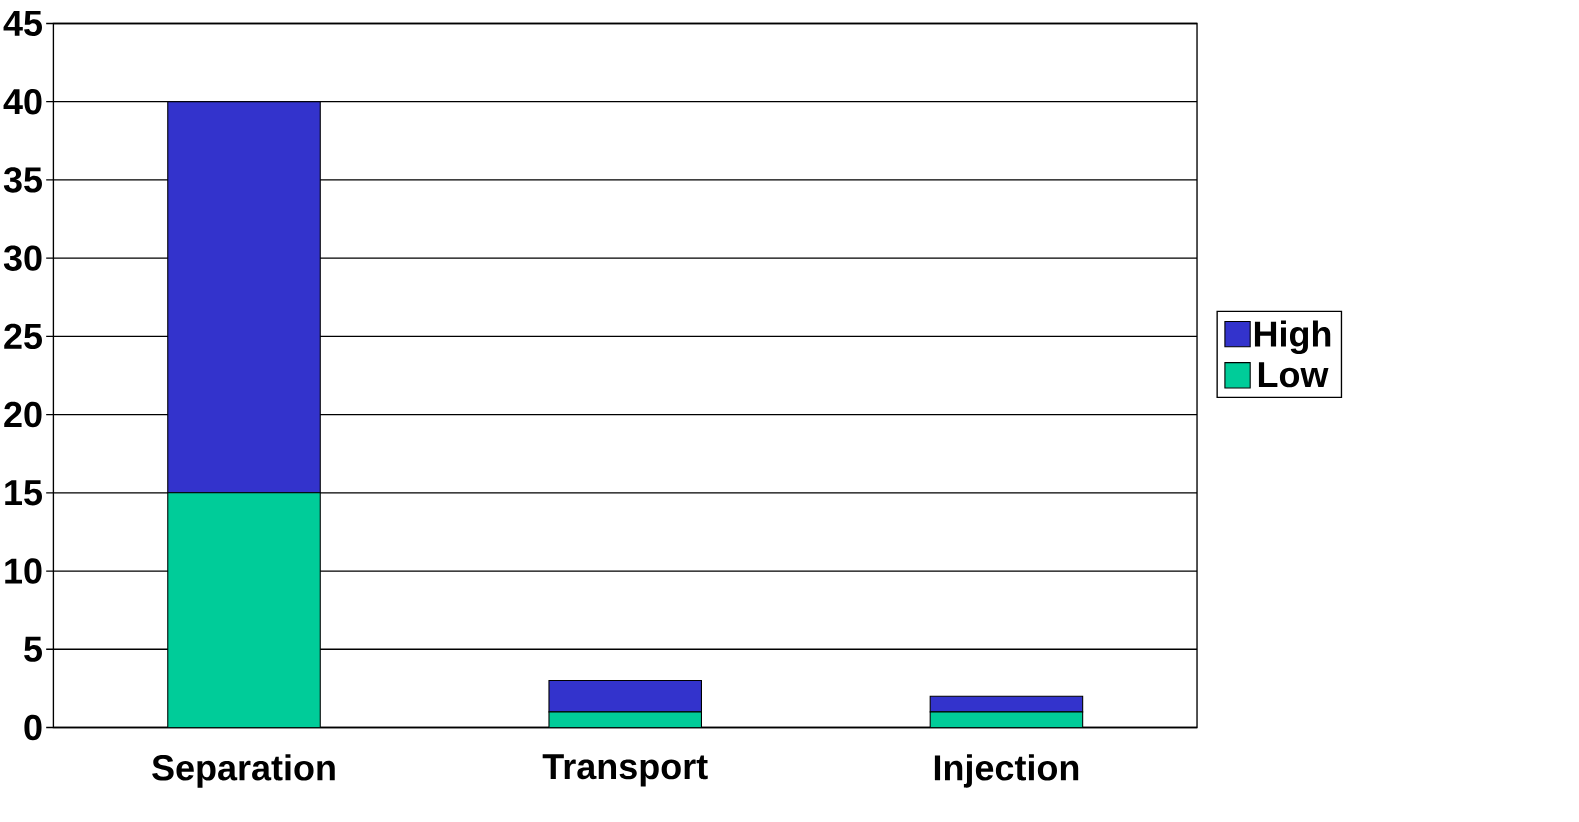 This screenshot has height=822, width=1579. Describe the element at coordinates (33, 727) in the screenshot. I see `y-tick-label: 0` at that location.